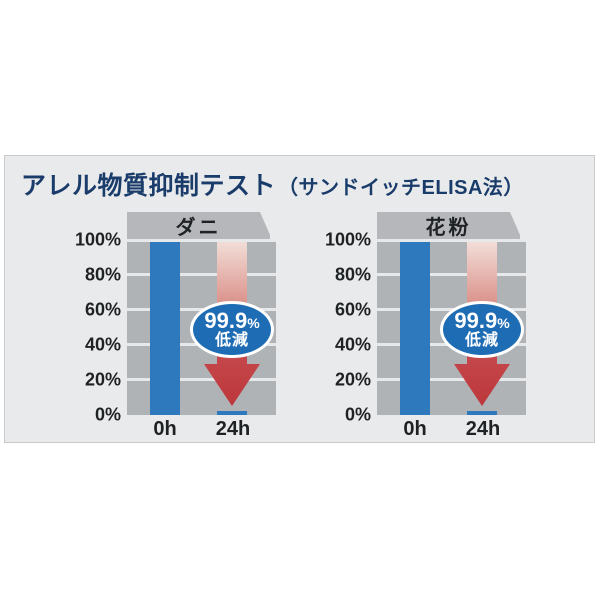 This screenshot has width=600, height=600. Describe the element at coordinates (448, 225) in the screenshot. I see `chart-title-kafun: 花粉` at that location.